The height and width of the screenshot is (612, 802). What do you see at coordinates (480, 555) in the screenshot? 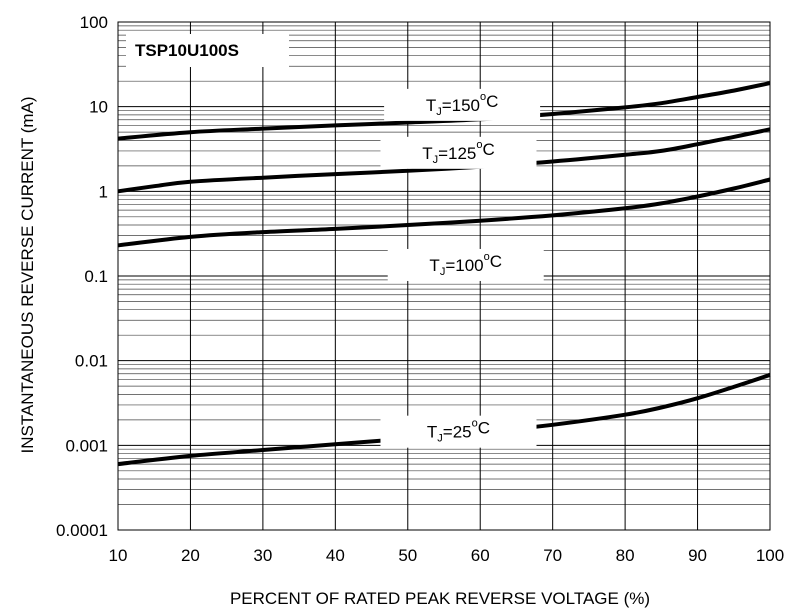
I see `x-tick-label: 60` at bounding box center [480, 555].